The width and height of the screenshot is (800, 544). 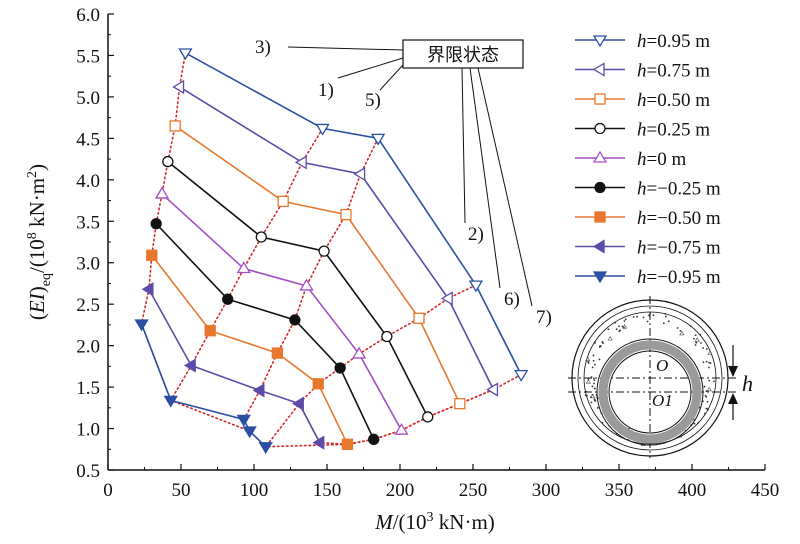 What do you see at coordinates (108, 490) in the screenshot?
I see `x-tick-label: 0` at bounding box center [108, 490].